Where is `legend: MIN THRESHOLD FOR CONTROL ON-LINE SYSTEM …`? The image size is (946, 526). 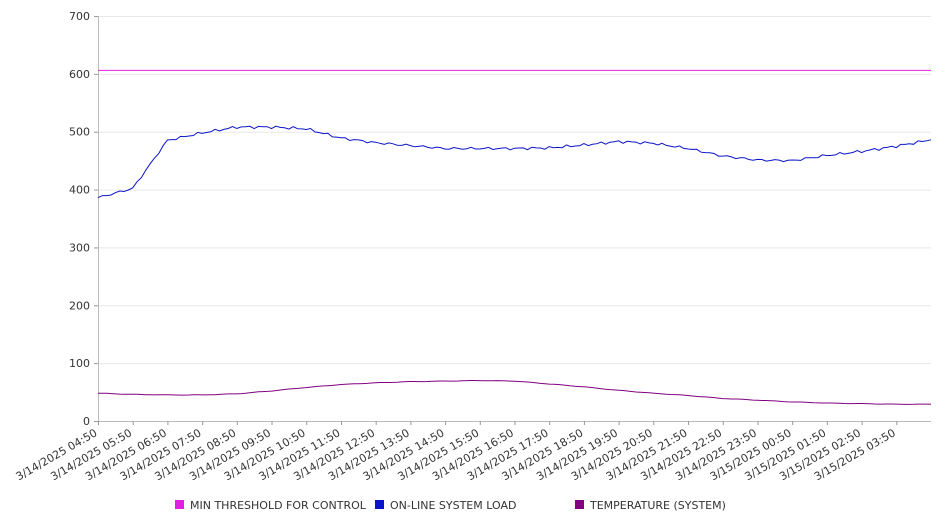
legend: MIN THRESHOLD FOR CONTROL ON-LINE SYSTEM … is located at coordinates (450, 505).